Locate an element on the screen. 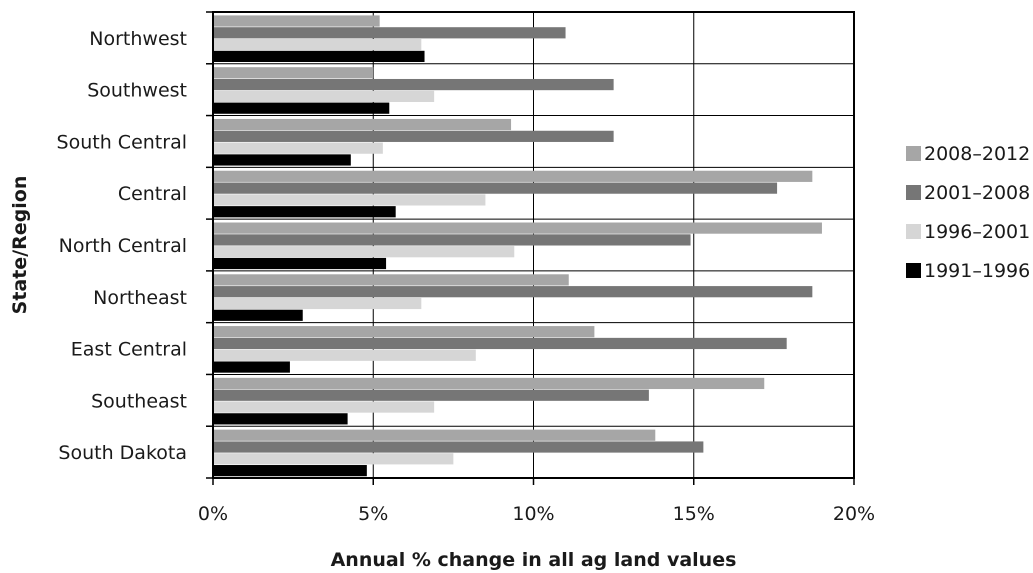  x-tick-label: 5% is located at coordinates (373, 514).